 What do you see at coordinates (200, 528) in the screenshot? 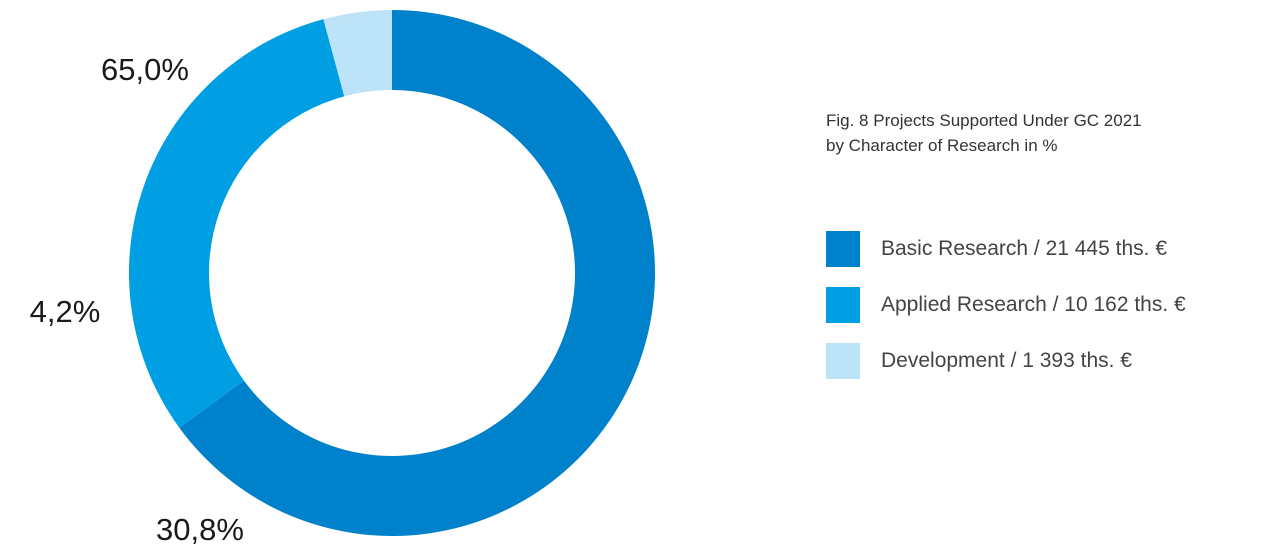
I see `value-label-applied-research: 30,8%` at bounding box center [200, 528].